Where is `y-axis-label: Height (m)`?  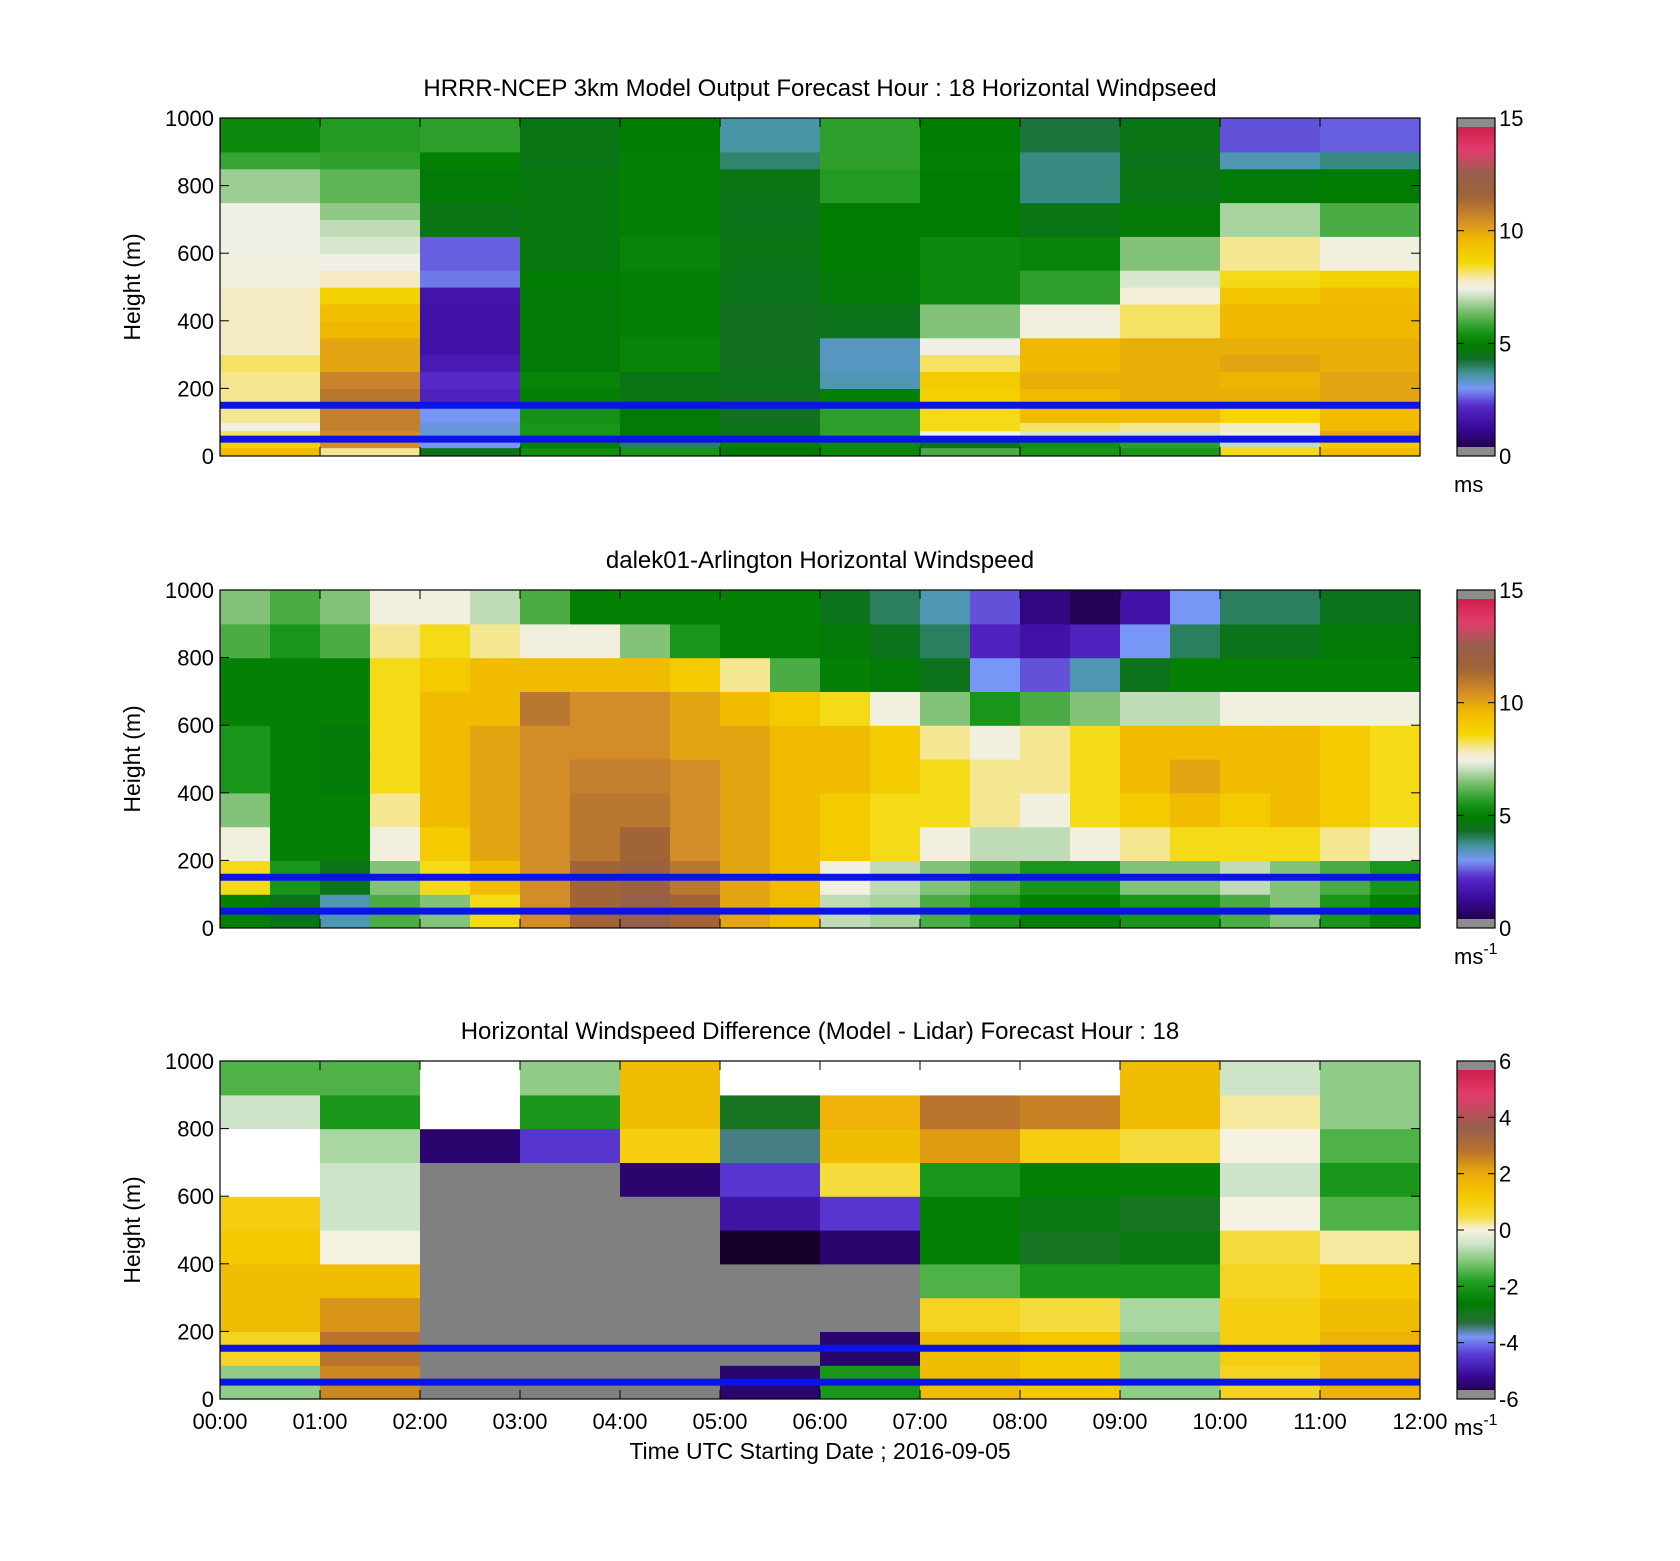 y-axis-label: Height (m) is located at coordinates (132, 758).